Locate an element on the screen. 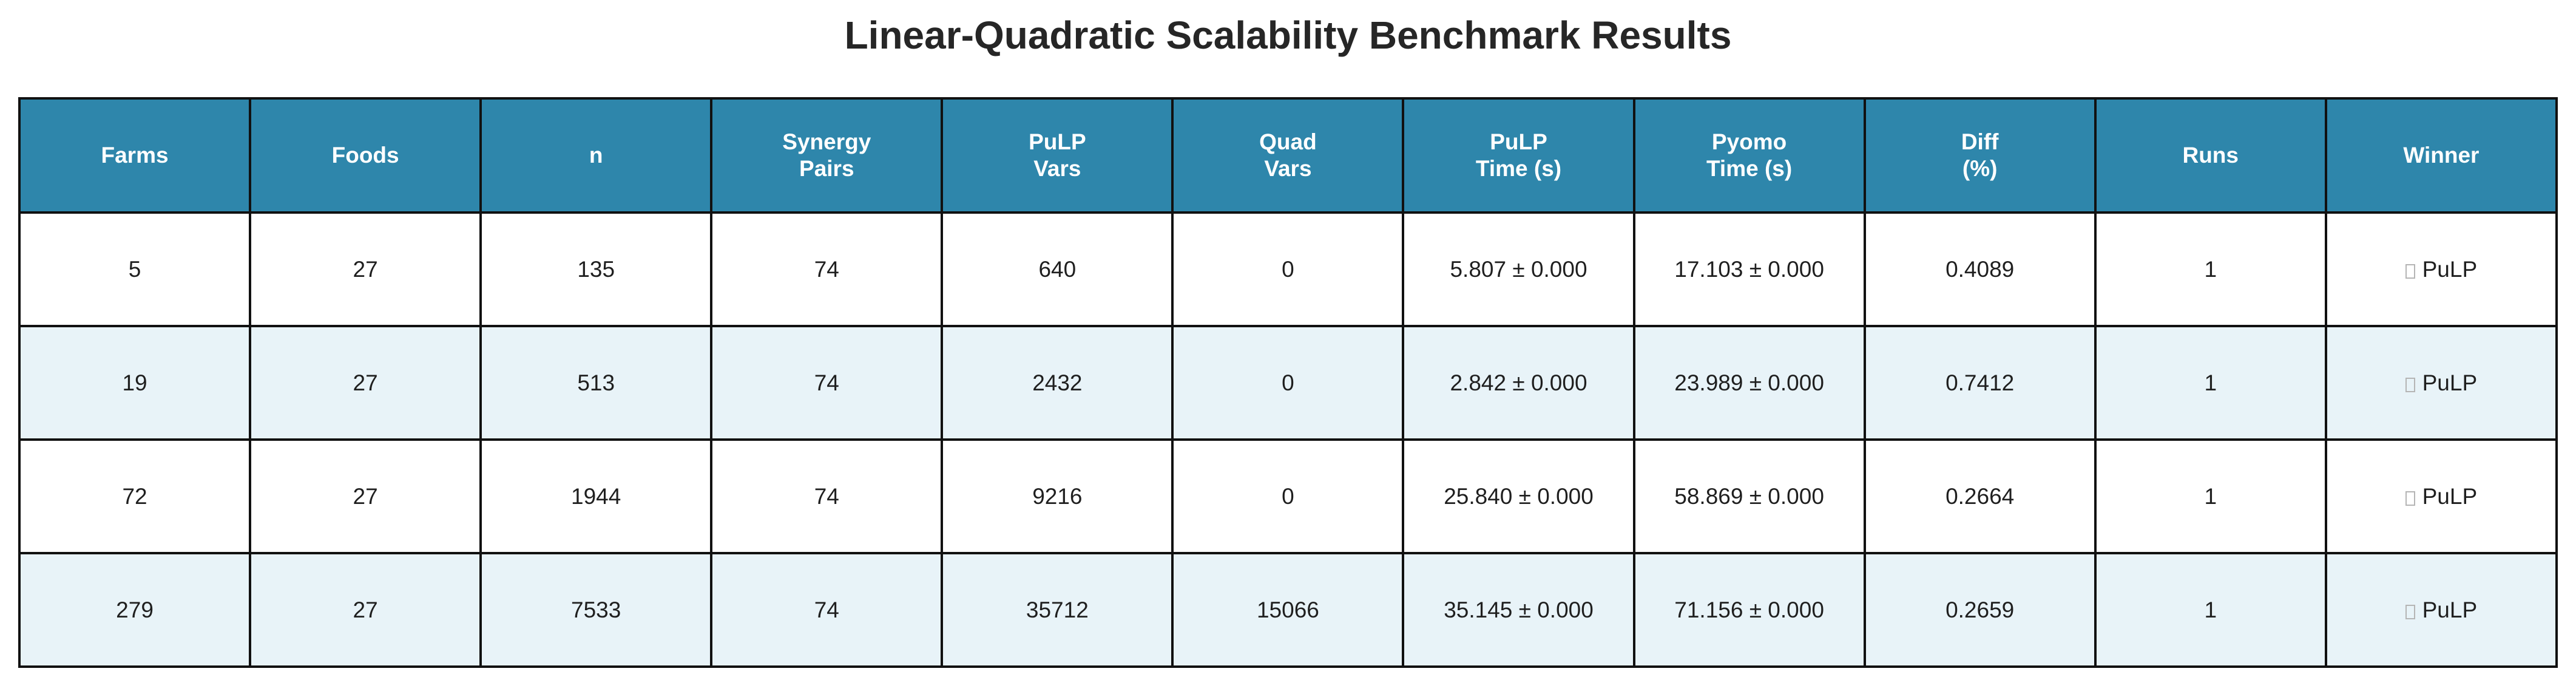 The width and height of the screenshot is (2576, 677). cell-pulp-time: 5.807 ± 0.000 is located at coordinates (1518, 269).